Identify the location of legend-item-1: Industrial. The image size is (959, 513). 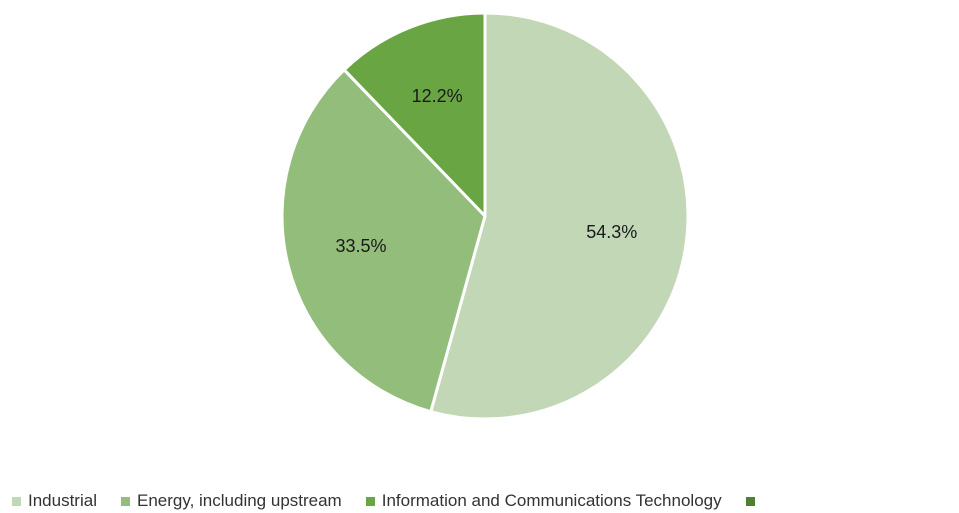
(54, 501).